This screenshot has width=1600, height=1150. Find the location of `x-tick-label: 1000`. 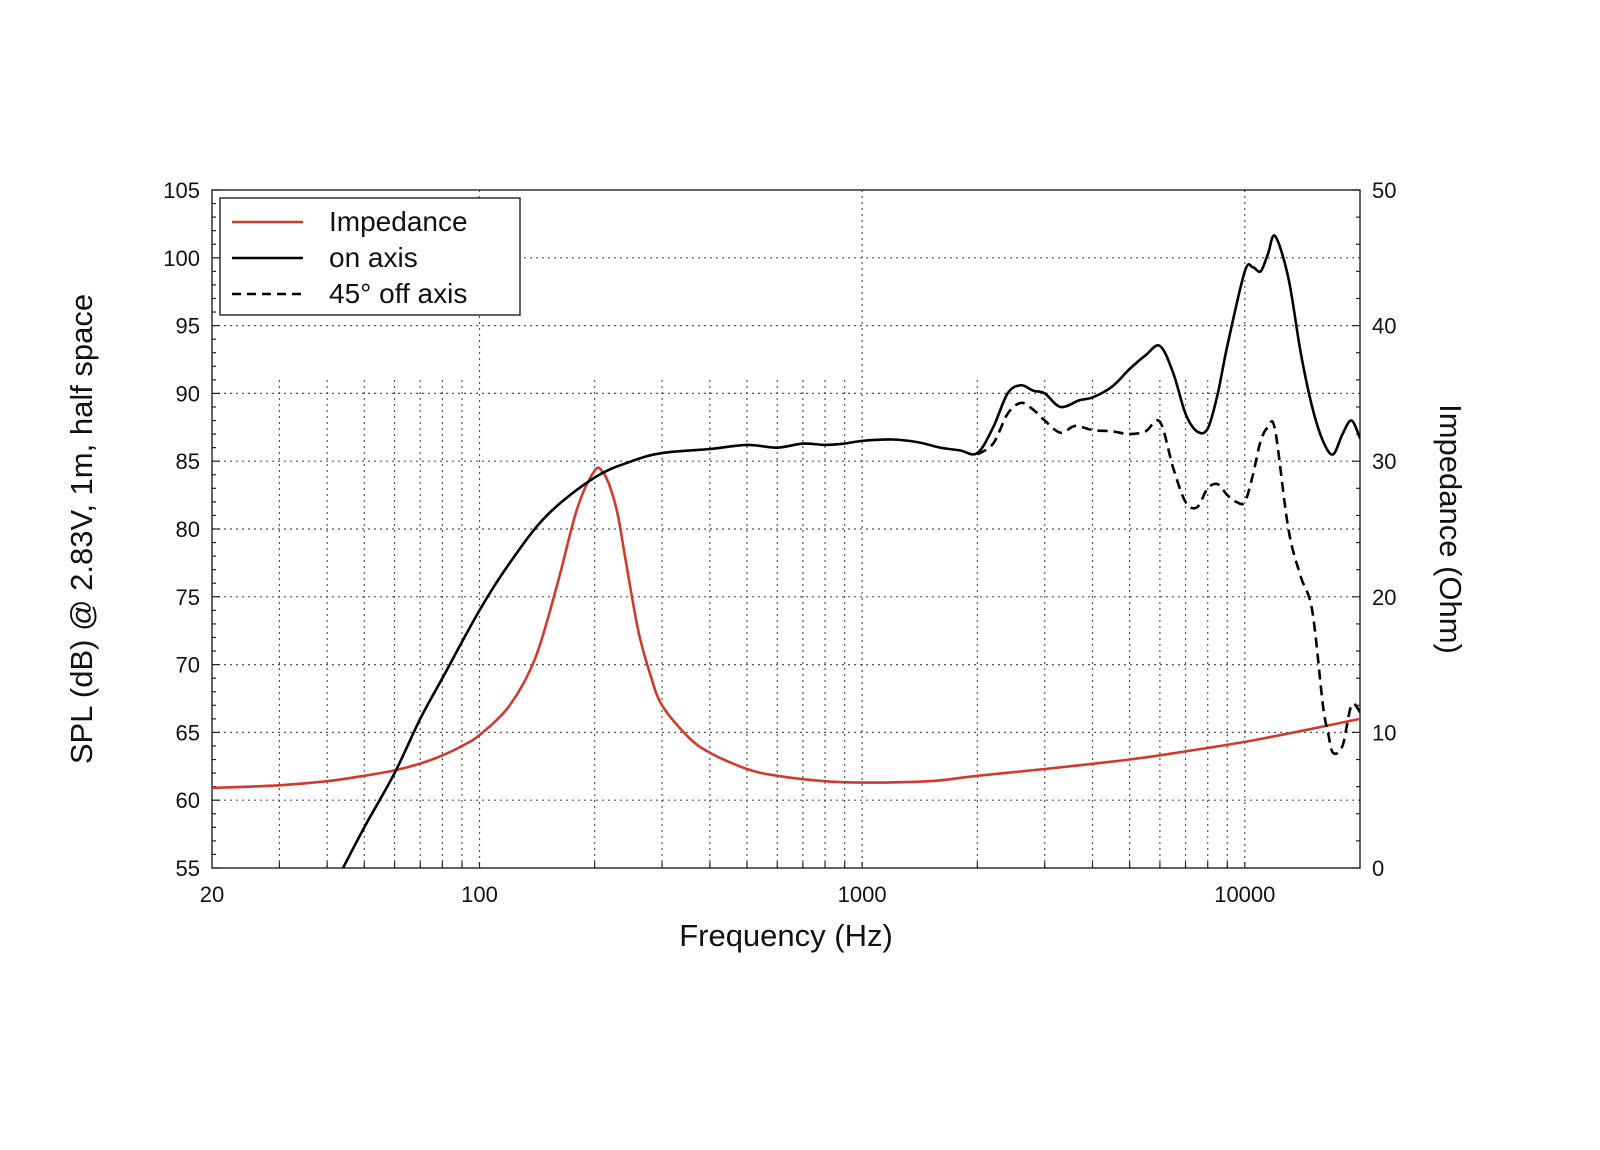

x-tick-label: 1000 is located at coordinates (862, 894).